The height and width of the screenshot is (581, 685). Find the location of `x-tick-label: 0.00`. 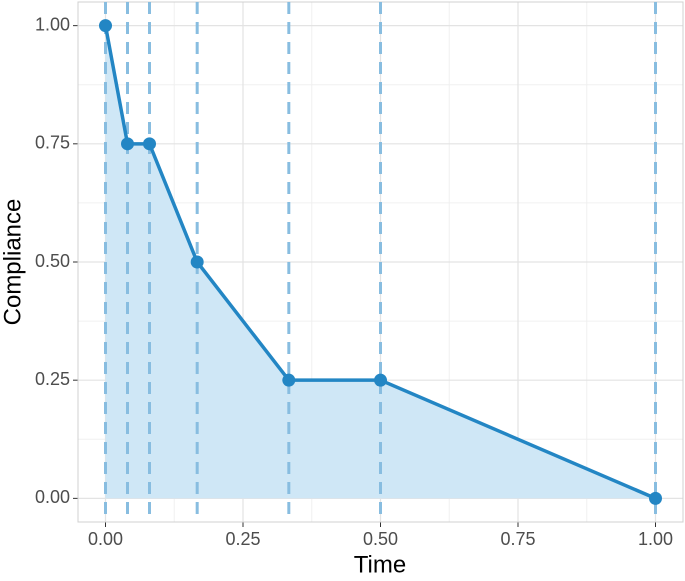

x-tick-label: 0.00 is located at coordinates (105, 539).